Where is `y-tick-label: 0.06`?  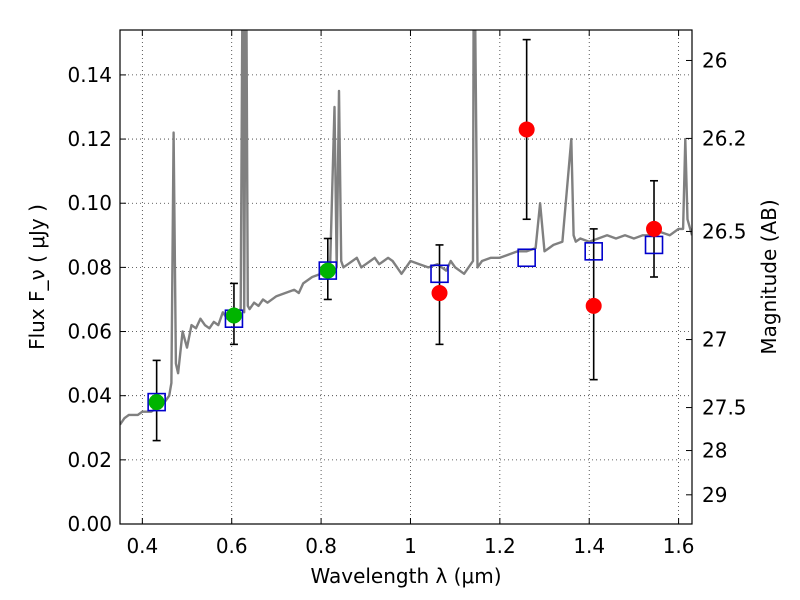
y-tick-label: 0.06 is located at coordinates (89, 332).